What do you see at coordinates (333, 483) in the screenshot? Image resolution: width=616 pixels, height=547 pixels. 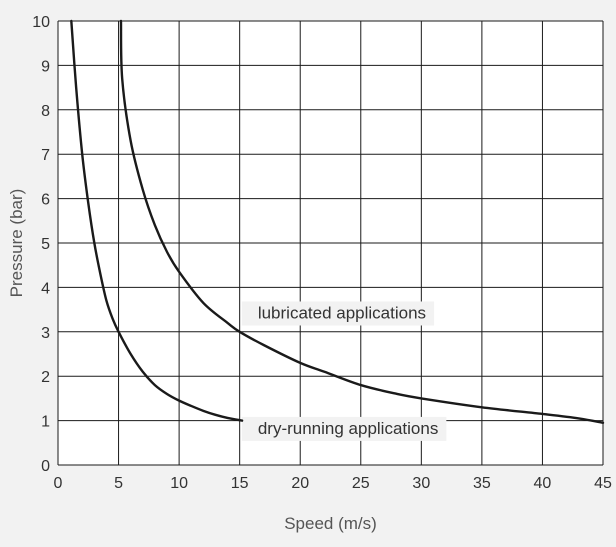 I see `x-axis-ticks: 0 5 10 15 20 25 30 35 40 45` at bounding box center [333, 483].